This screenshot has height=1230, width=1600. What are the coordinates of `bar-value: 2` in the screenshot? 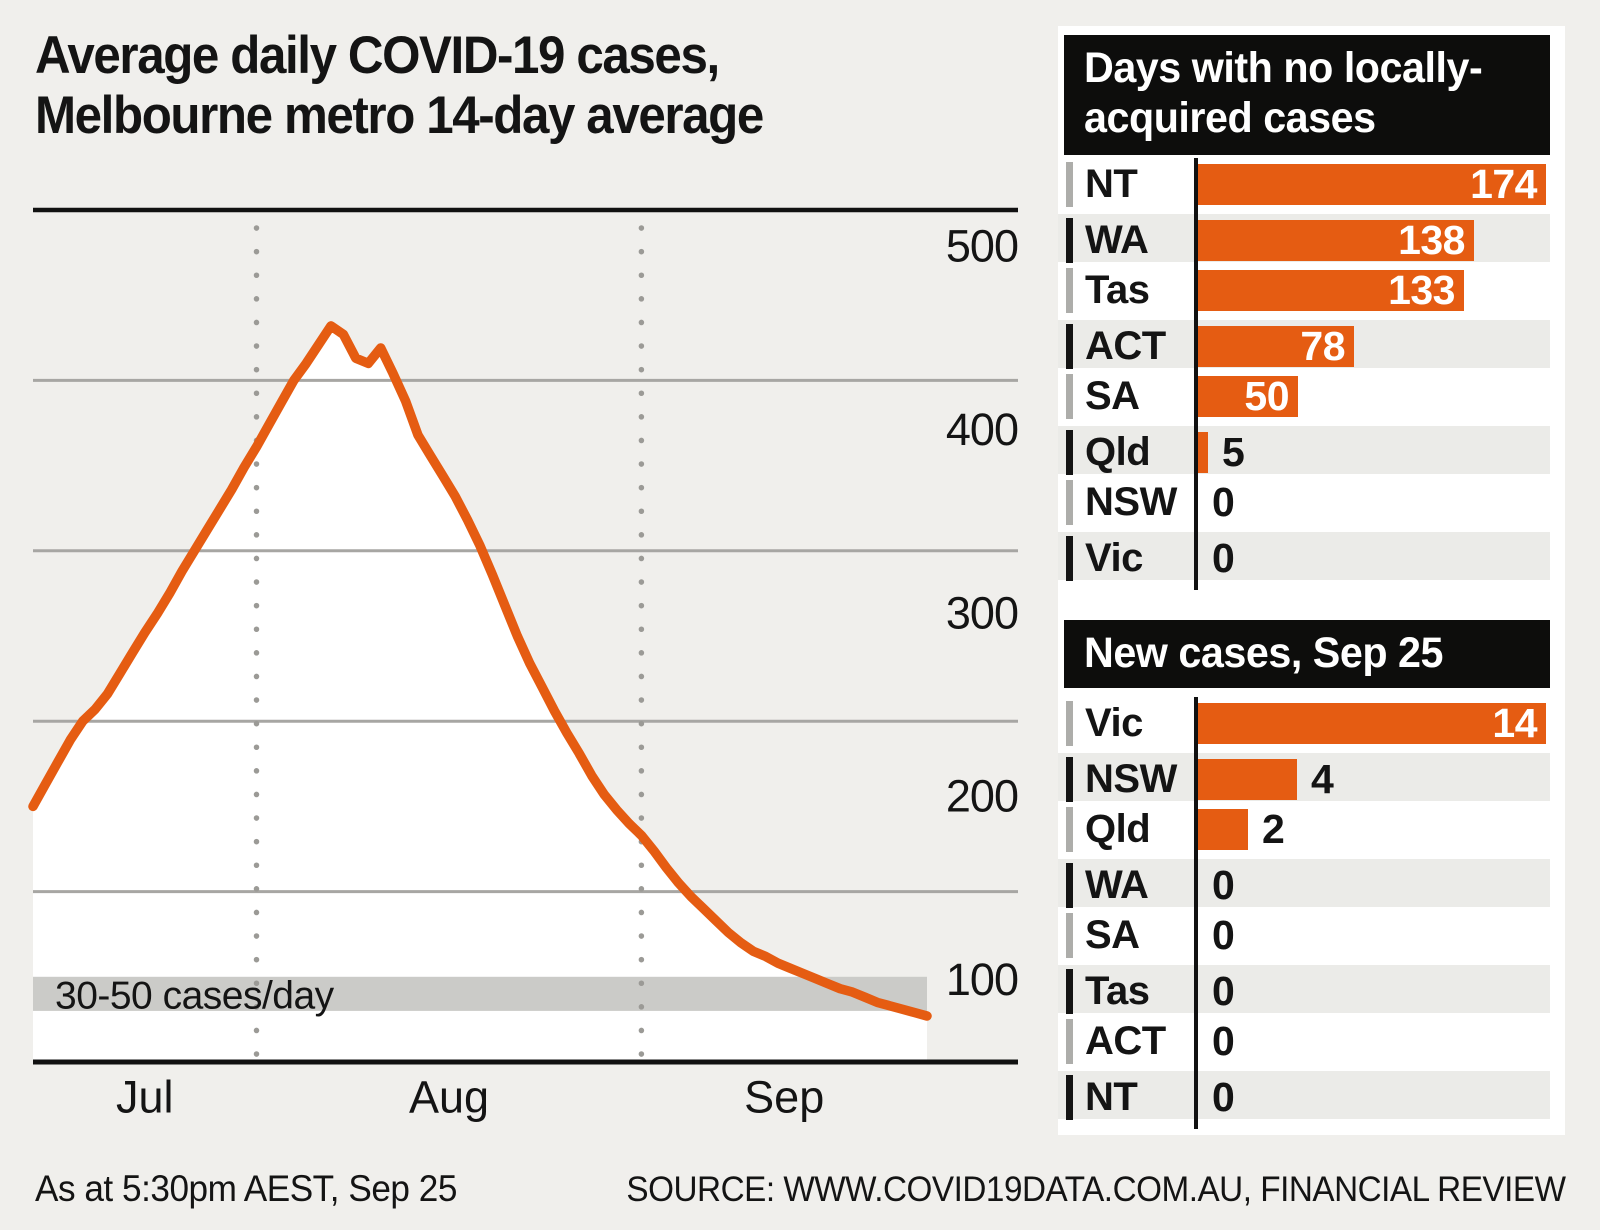 It's located at (1273, 829).